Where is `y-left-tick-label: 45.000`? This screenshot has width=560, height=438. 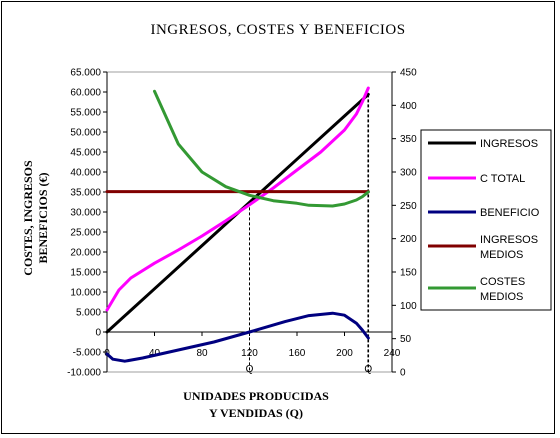 y-left-tick-label: 45.000 is located at coordinates (85, 153).